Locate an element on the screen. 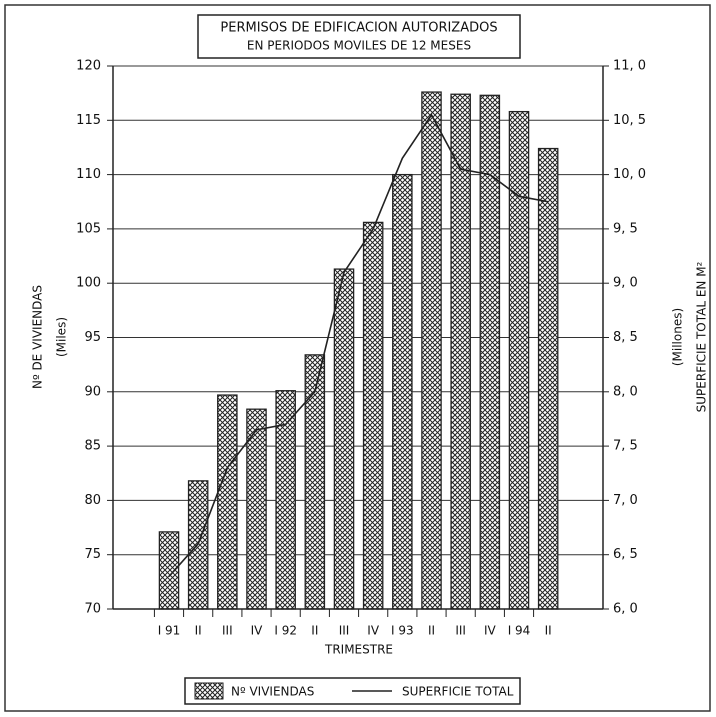  y-tick-label: 120 is located at coordinates (88, 66).